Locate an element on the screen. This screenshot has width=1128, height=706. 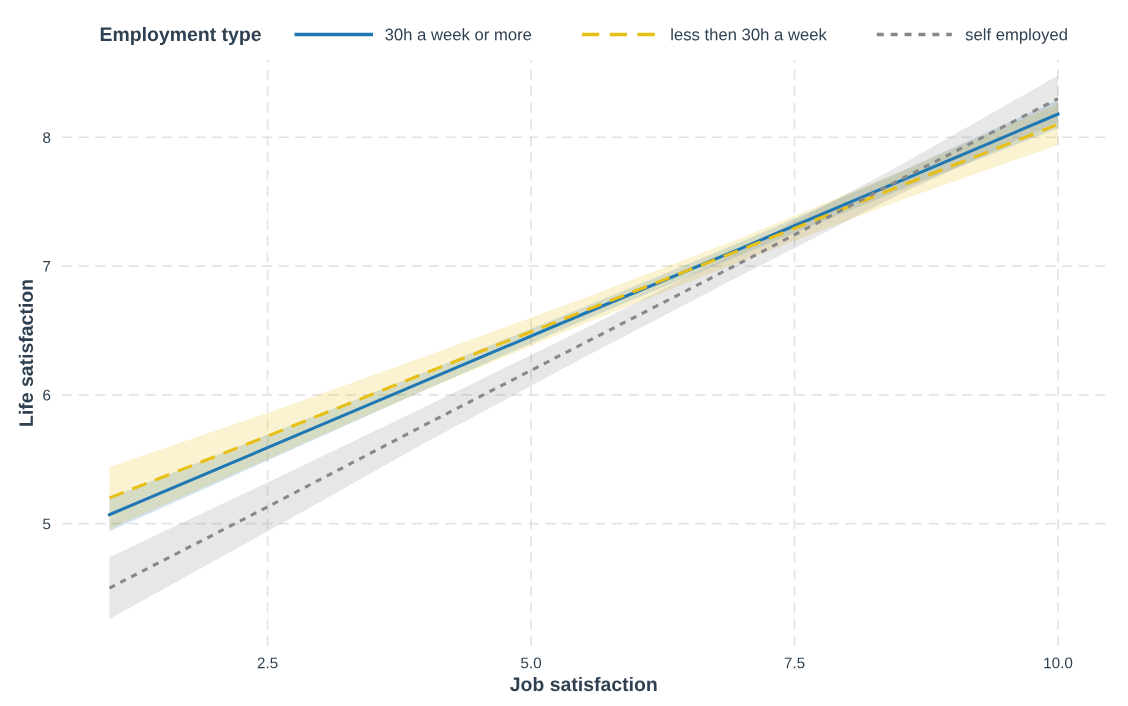
y-tick-label: 6 is located at coordinates (47, 395).